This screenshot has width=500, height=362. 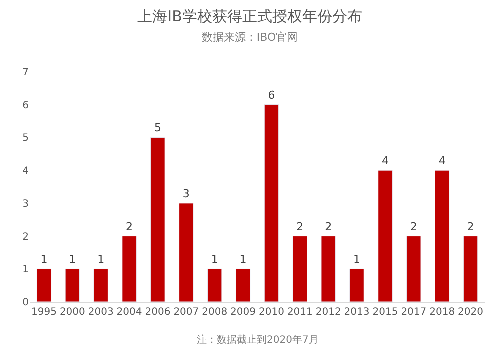 What do you see at coordinates (25, 172) in the screenshot?
I see `y-tick-label: 4` at bounding box center [25, 172].